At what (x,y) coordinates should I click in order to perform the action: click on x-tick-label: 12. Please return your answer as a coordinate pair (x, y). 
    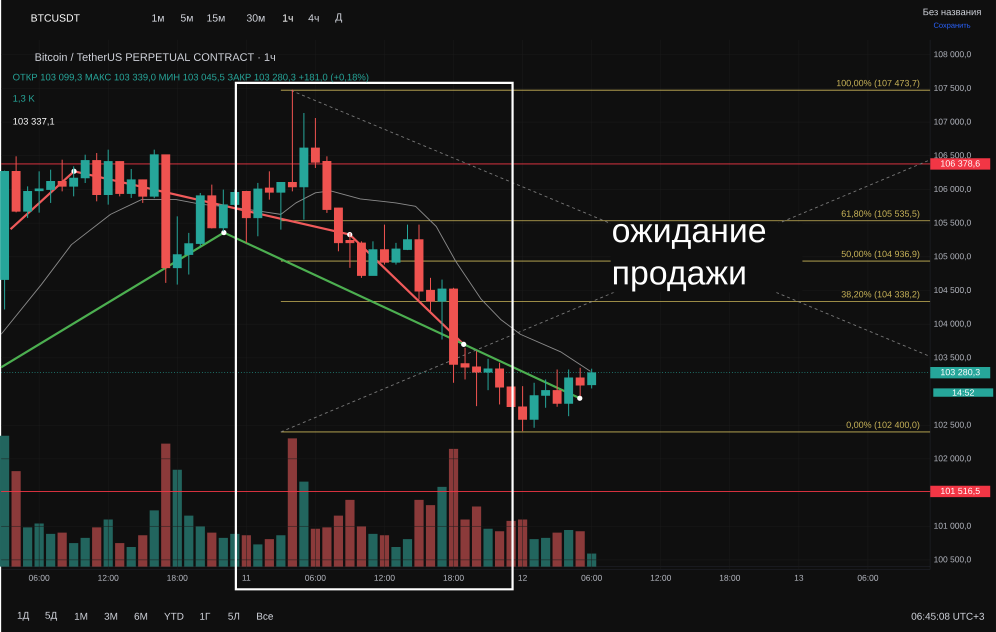
    Looking at the image, I should click on (522, 577).